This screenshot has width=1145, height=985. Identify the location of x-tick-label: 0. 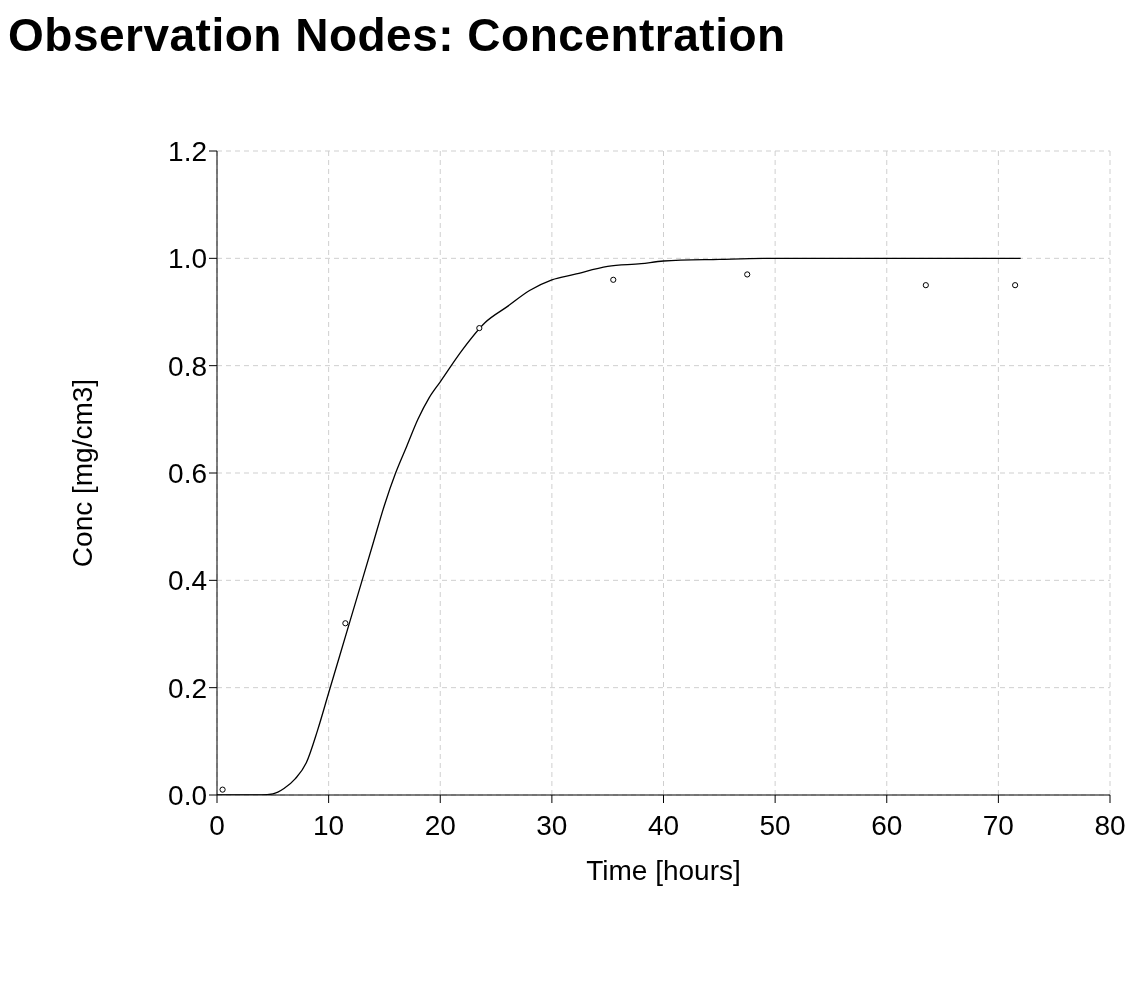
(217, 825).